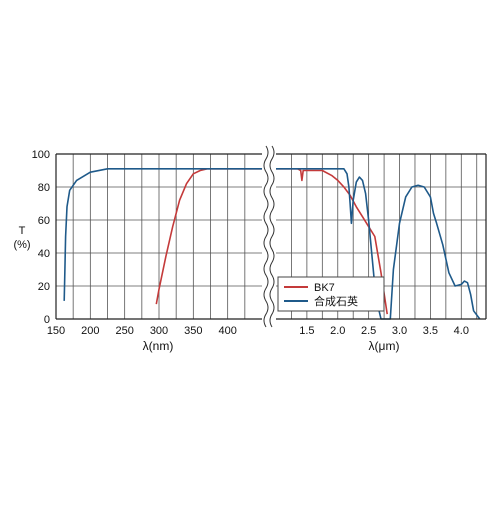  Describe the element at coordinates (44, 254) in the screenshot. I see `y-tick-label: 40` at that location.